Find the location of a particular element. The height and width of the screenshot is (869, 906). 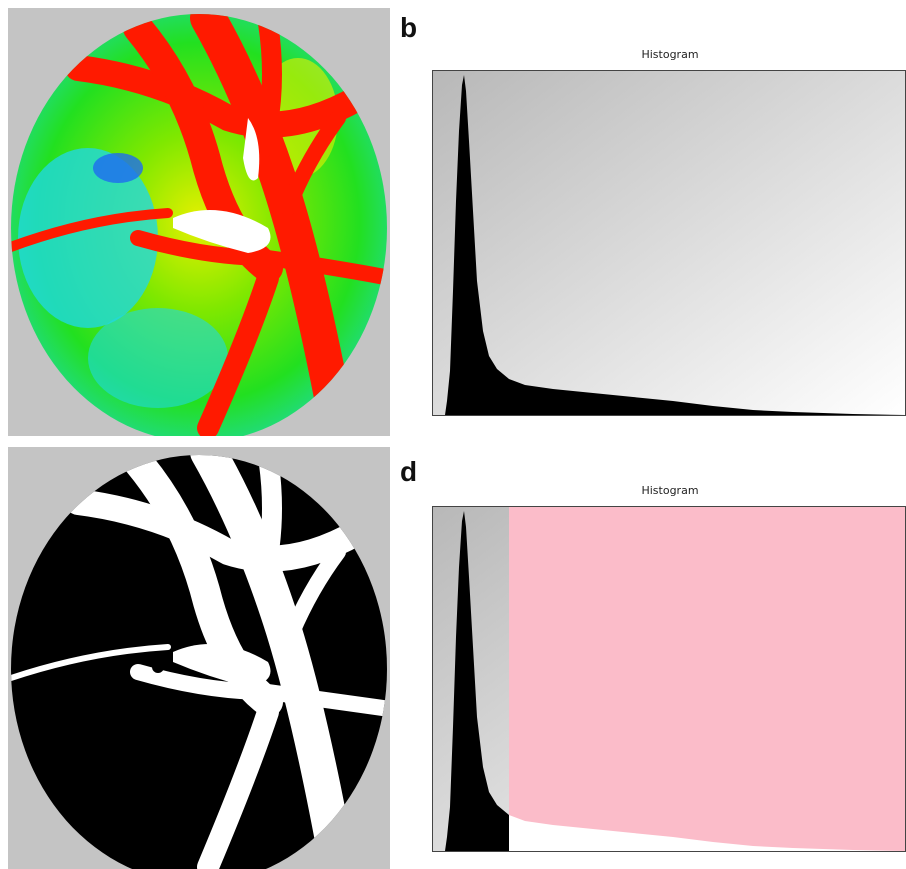

histogram-title-d: Histogram is located at coordinates (670, 490).